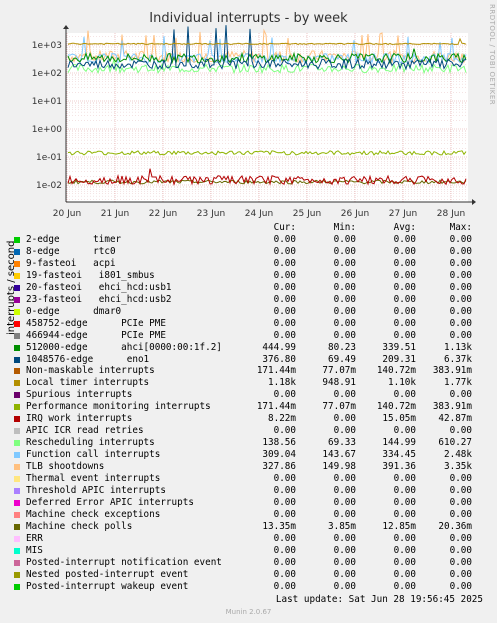 The image size is (497, 623). I want to click on legend-series-name: Rescheduling interrupts, so click(90, 443).